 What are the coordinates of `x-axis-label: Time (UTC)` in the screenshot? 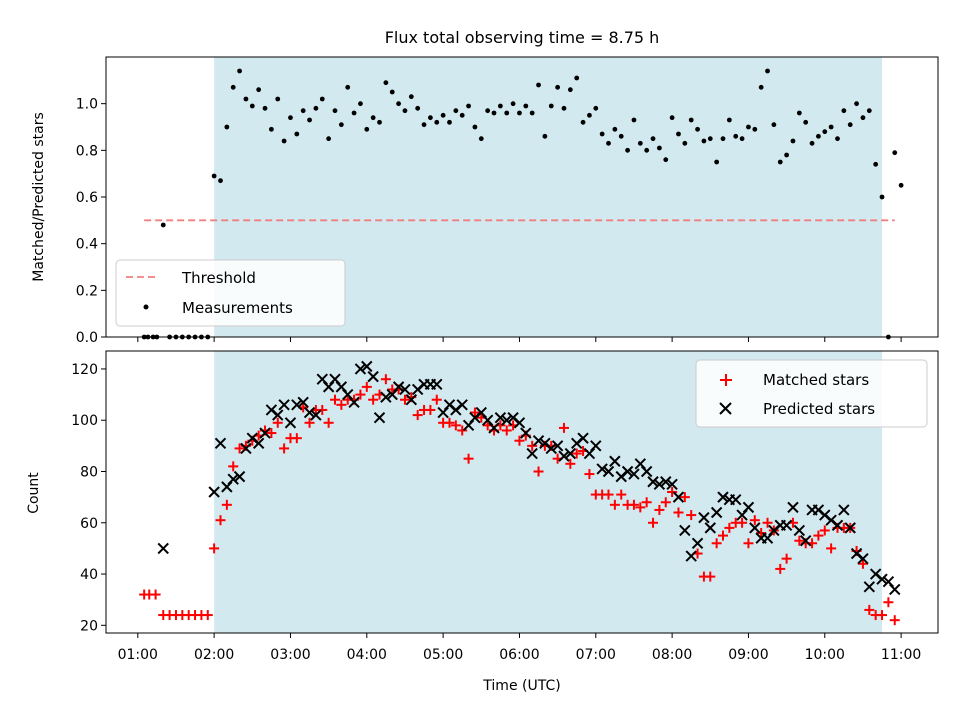 It's located at (521, 686).